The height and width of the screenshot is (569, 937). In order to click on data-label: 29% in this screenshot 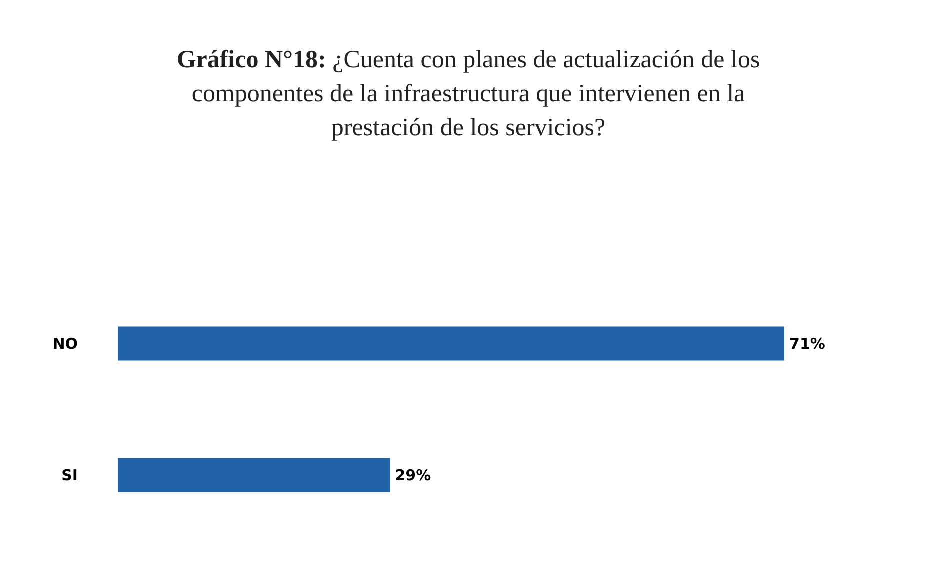, I will do `click(413, 475)`.